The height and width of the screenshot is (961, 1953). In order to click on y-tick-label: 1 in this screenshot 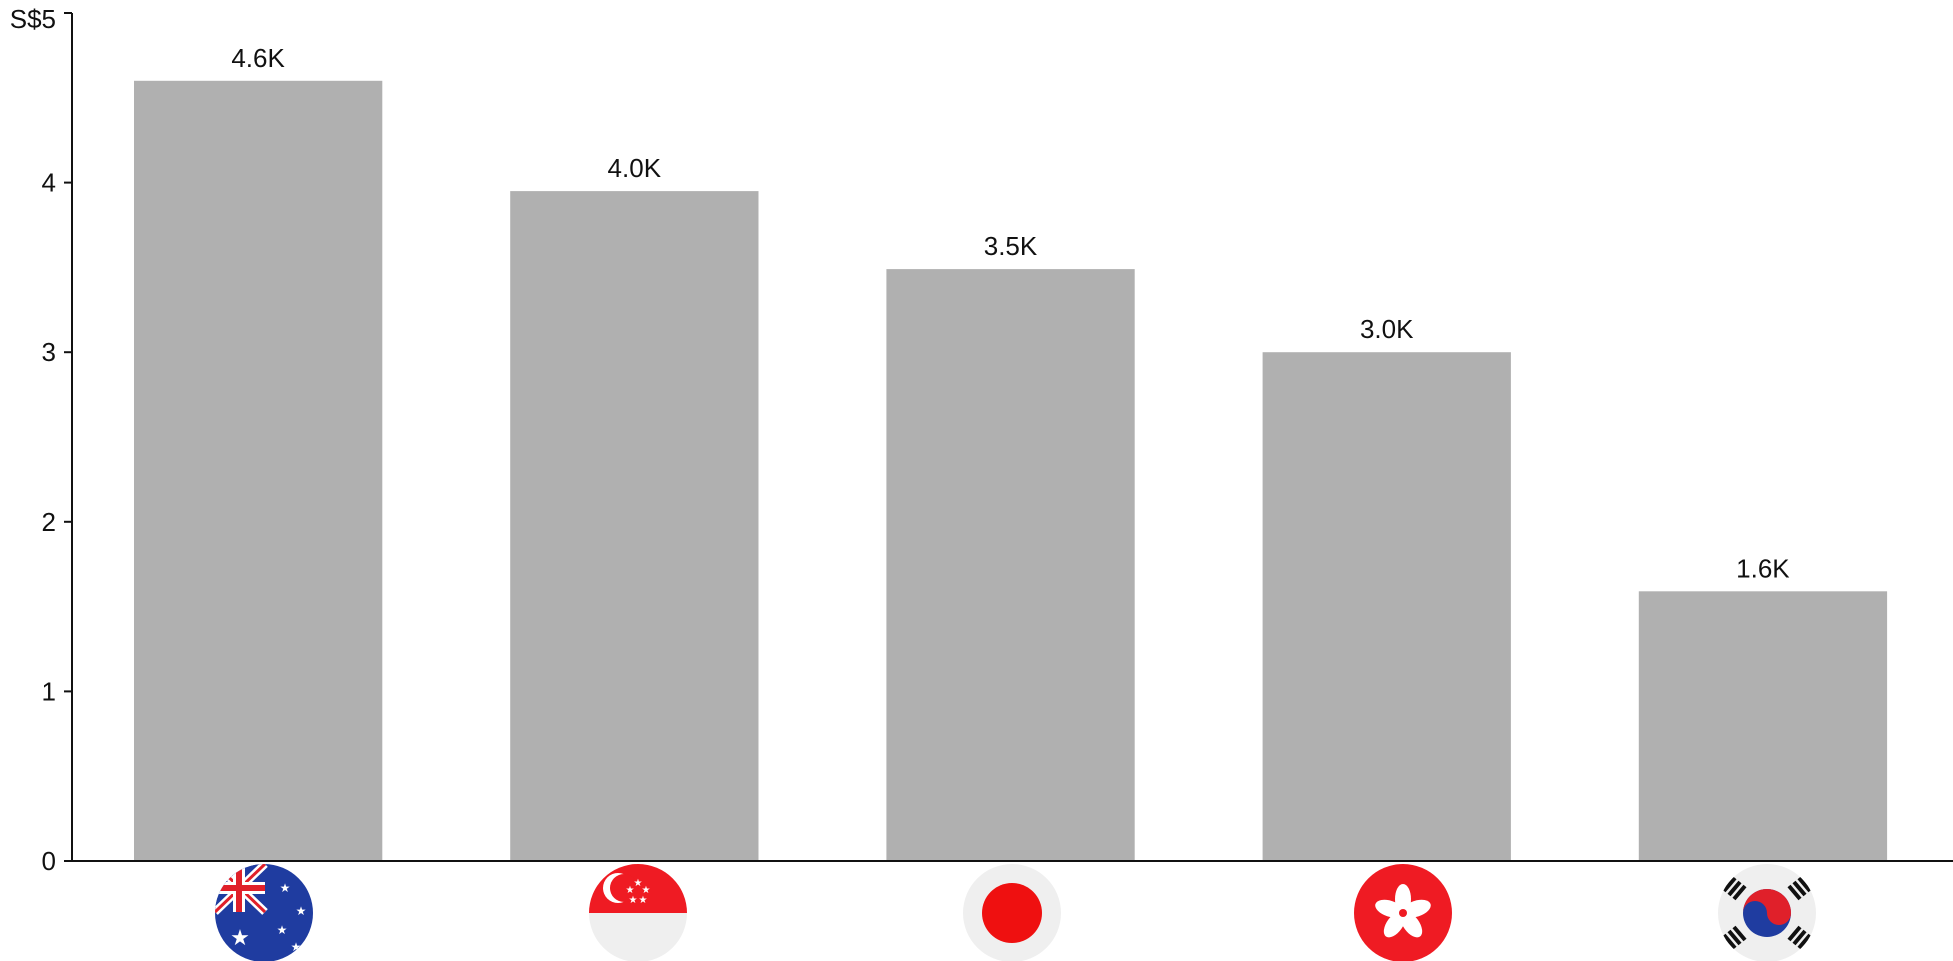, I will do `click(49, 691)`.